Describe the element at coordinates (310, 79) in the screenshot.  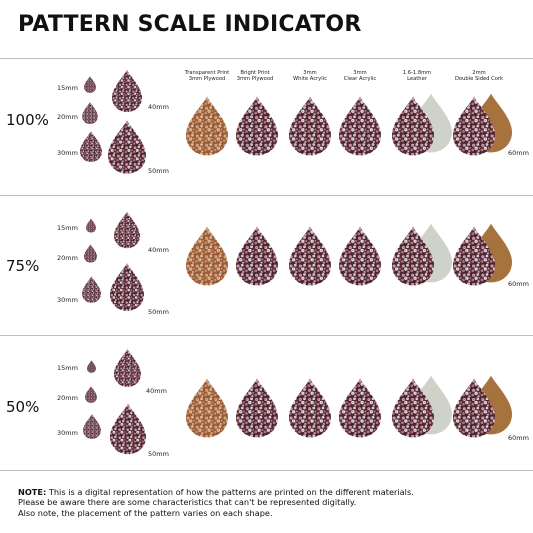
I see `material-line2: White Acrylic` at that location.